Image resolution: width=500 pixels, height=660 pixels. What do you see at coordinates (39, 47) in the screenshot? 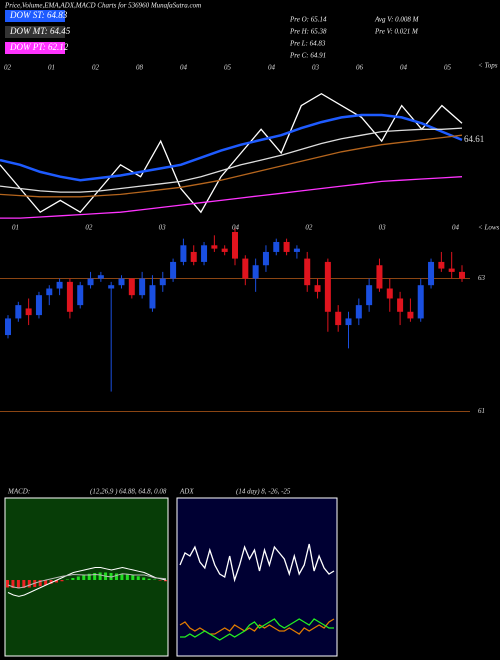
I see `legend-entry: DOW PT: 62.12` at bounding box center [39, 47].